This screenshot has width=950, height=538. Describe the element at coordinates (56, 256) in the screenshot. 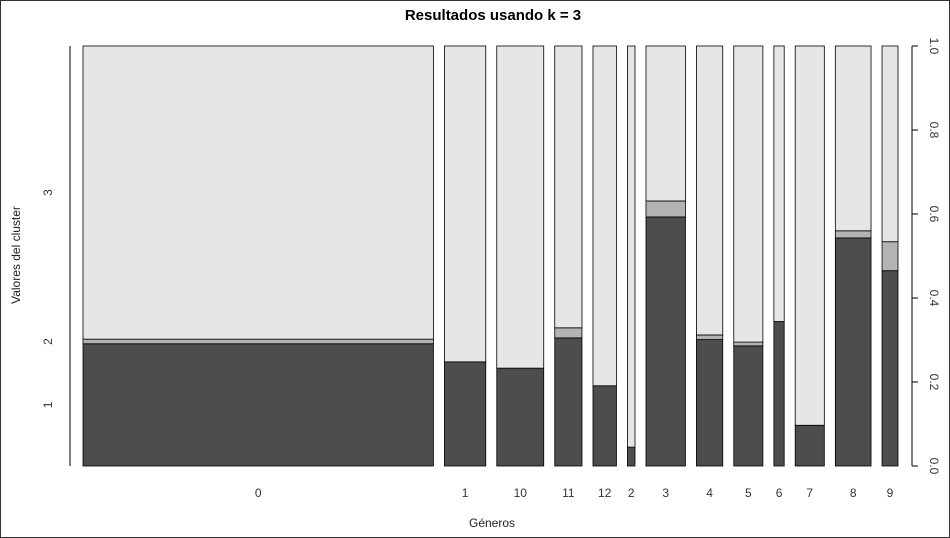

I see `left-axis: 1 2 3` at that location.